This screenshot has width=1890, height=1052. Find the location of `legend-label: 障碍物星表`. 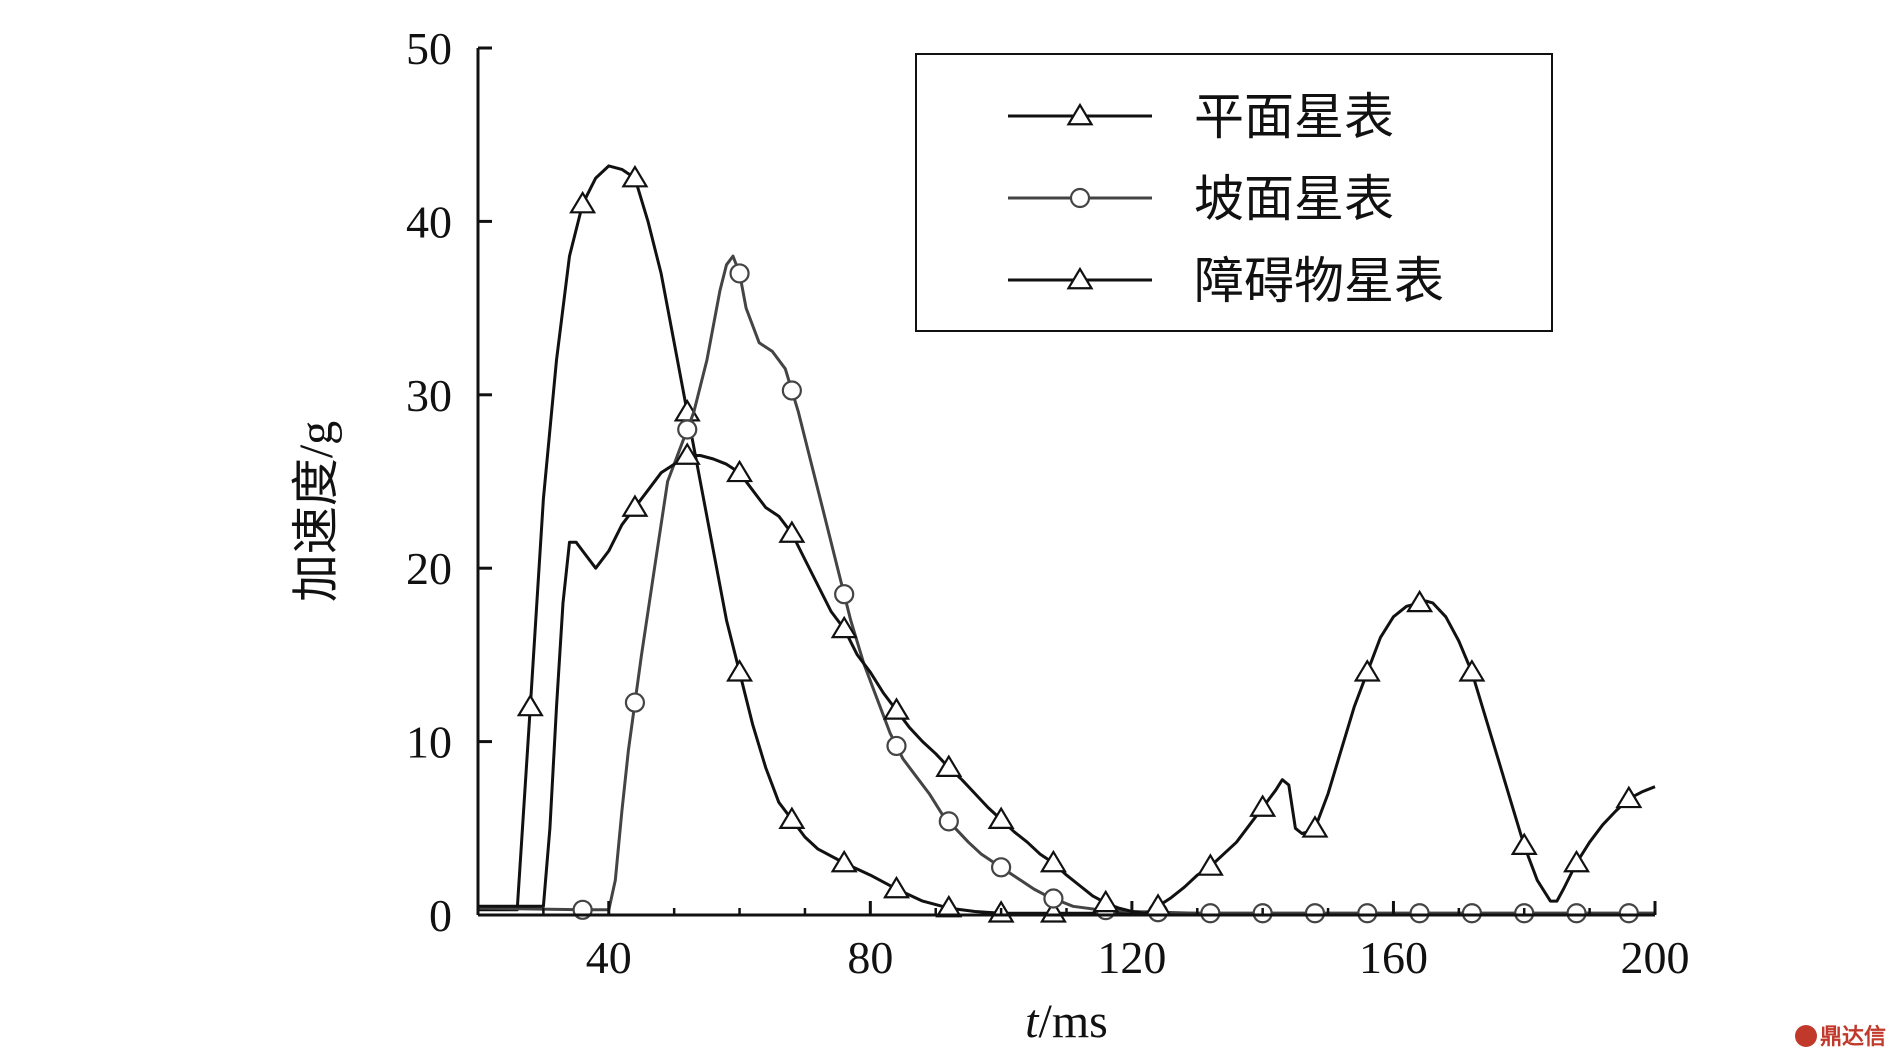

legend-label: 障碍物星表 is located at coordinates (1319, 281).